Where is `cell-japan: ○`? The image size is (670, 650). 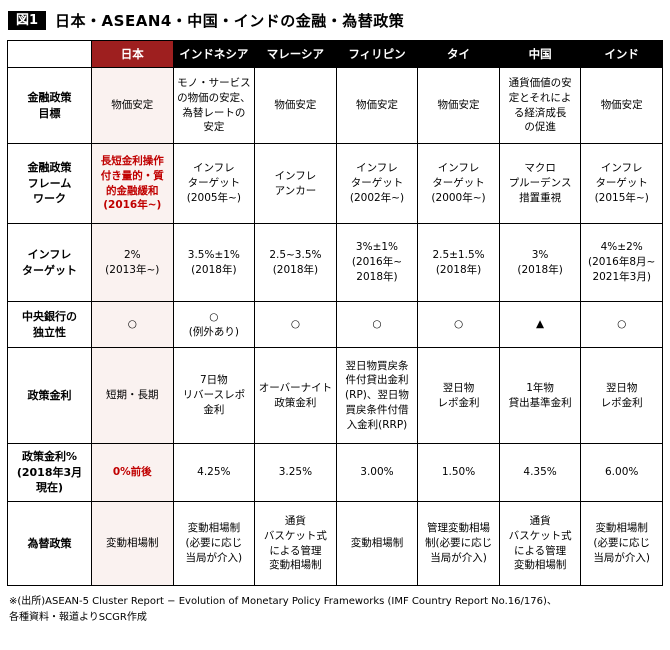 cell-japan: ○ is located at coordinates (132, 324).